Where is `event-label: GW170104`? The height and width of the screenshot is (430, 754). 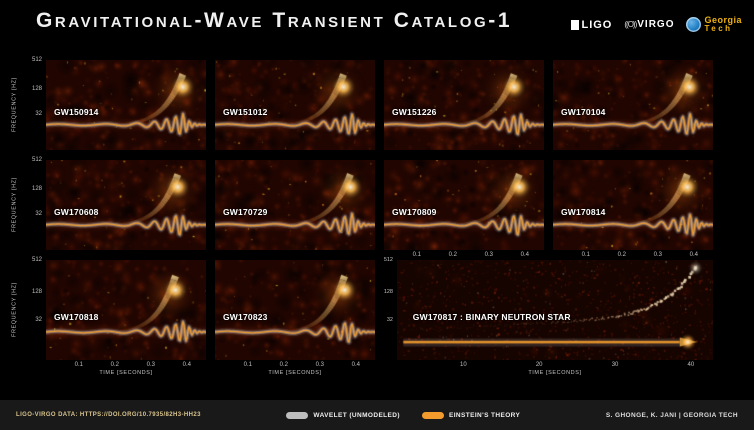 event-label: GW170104 is located at coordinates (583, 111).